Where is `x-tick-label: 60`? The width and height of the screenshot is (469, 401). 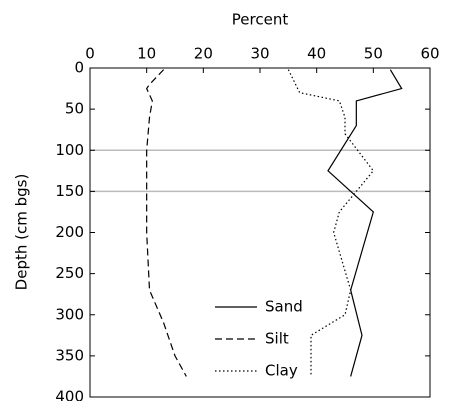
x-tick-label: 60 is located at coordinates (429, 54).